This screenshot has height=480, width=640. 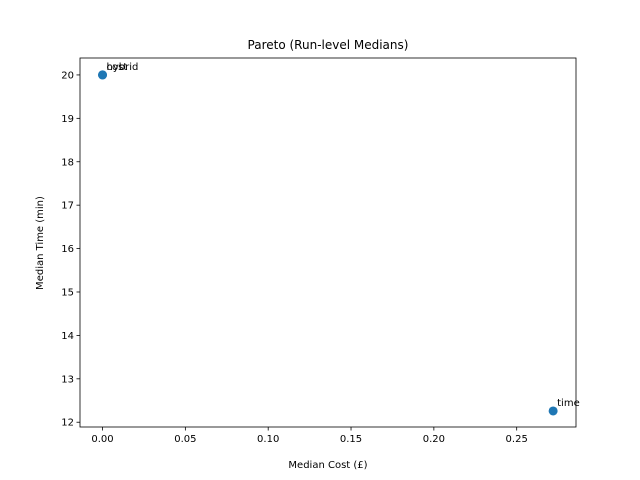 I want to click on y-tick-label: 12, so click(x=67, y=423).